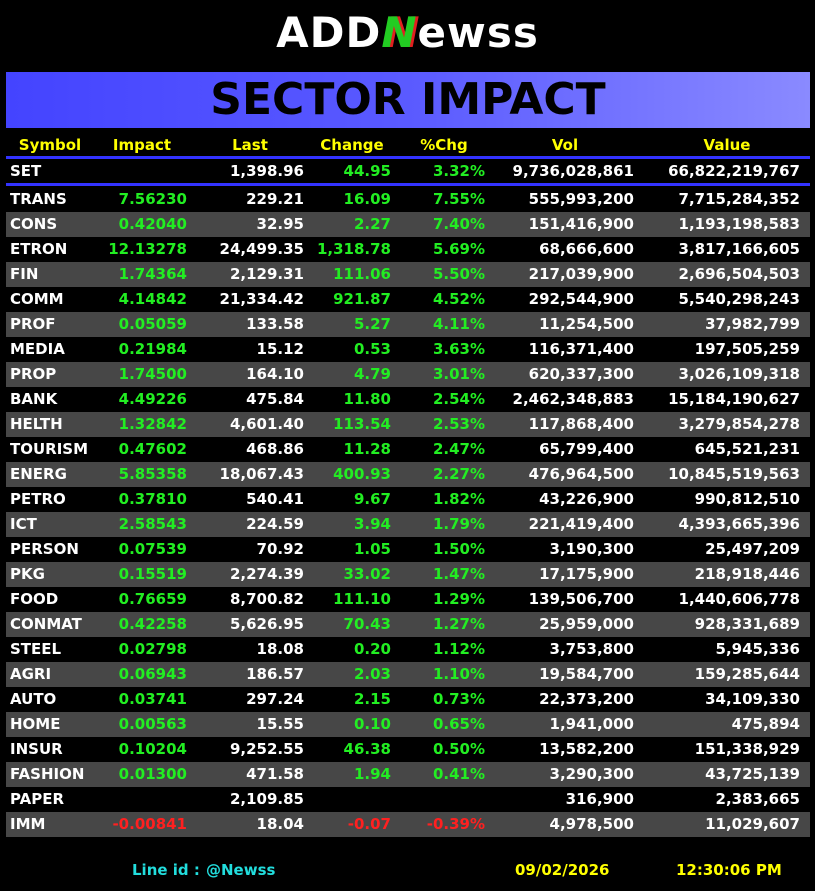 The image size is (815, 891). What do you see at coordinates (36, 424) in the screenshot?
I see `symbol-cell: HELTH` at bounding box center [36, 424].